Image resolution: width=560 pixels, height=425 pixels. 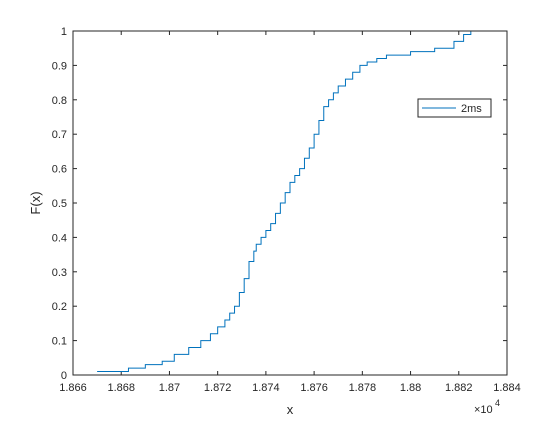 What do you see at coordinates (59, 170) in the screenshot?
I see `y-tick-label: 0.6` at bounding box center [59, 170].